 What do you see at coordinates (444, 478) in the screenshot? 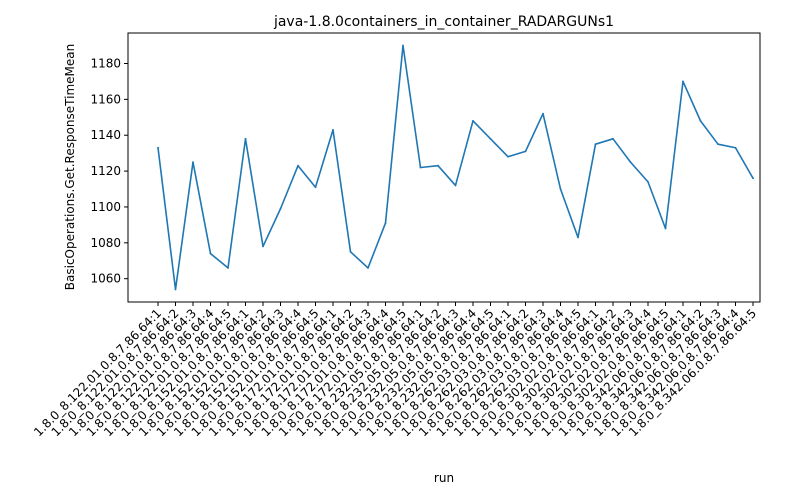
I see `x-axis-title: run` at bounding box center [444, 478].